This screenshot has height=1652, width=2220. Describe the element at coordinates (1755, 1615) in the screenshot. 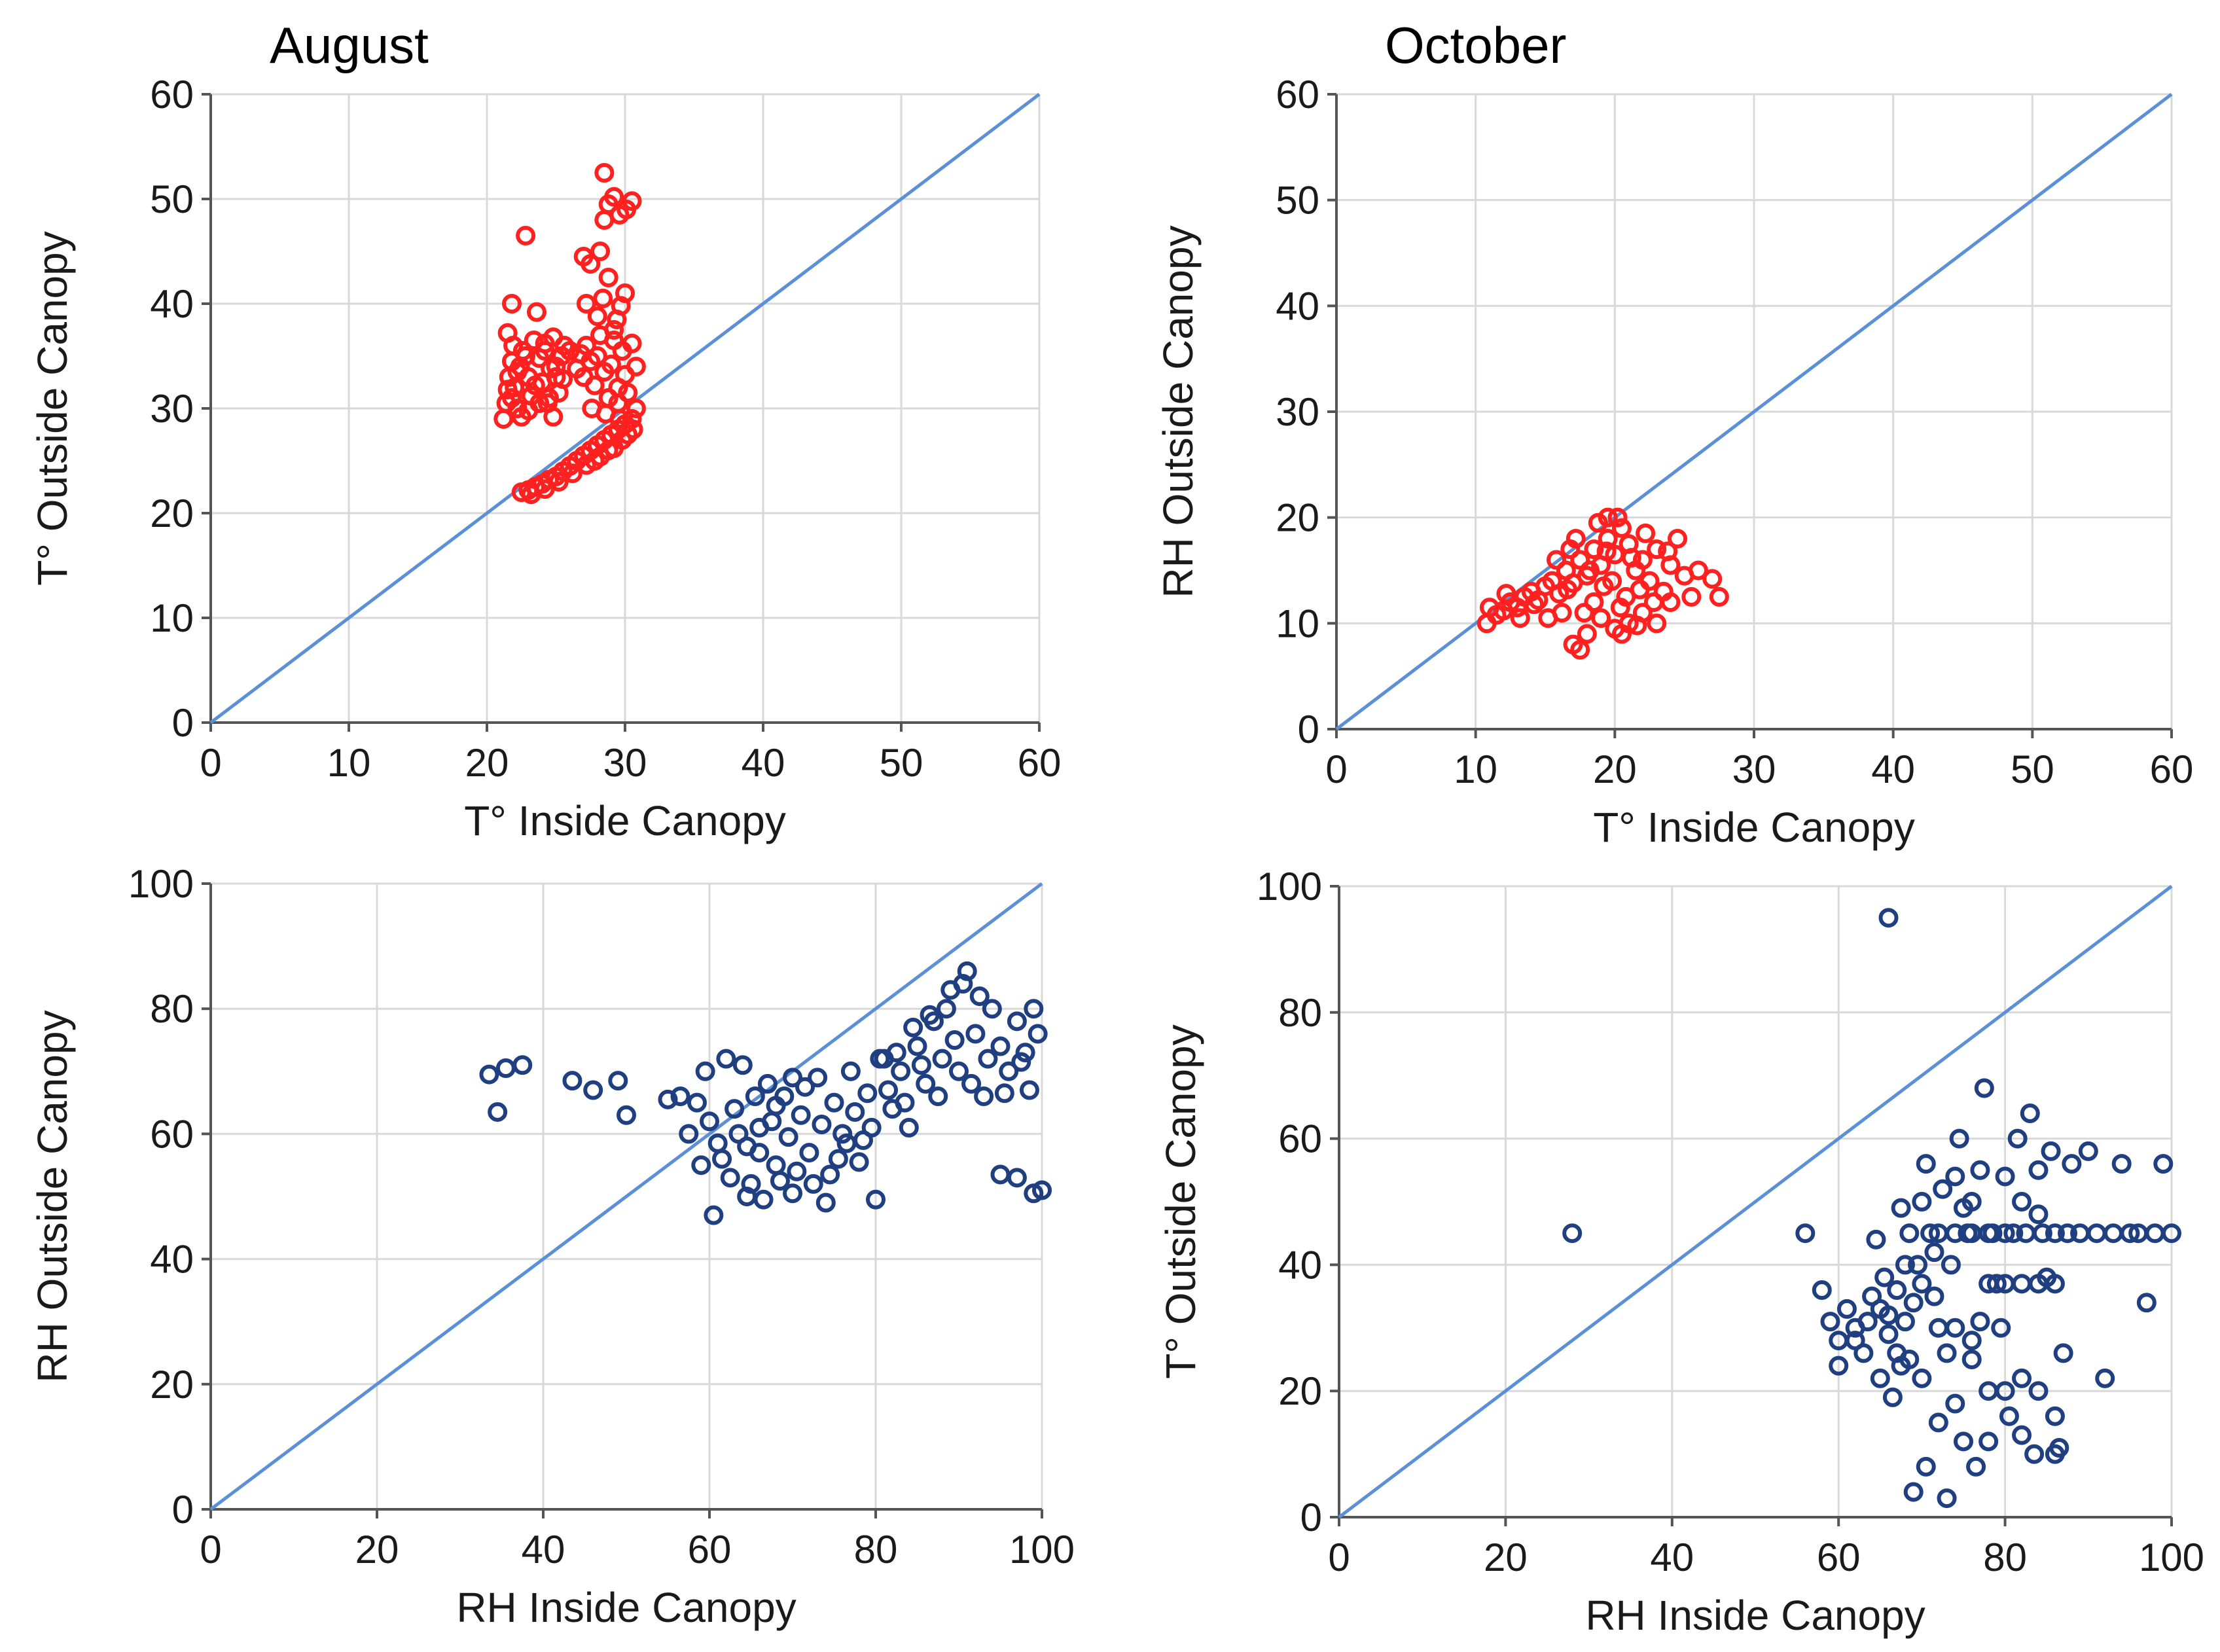

I see `x-axis-label: RH Inside Canopy` at that location.